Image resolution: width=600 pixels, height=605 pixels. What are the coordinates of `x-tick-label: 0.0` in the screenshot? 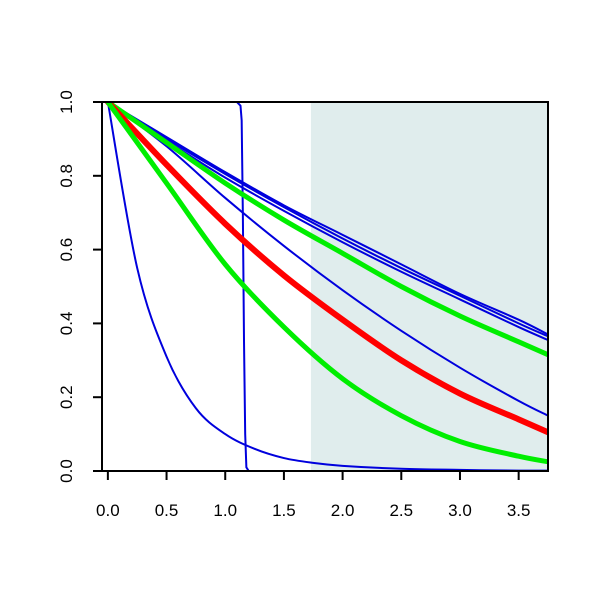 It's located at (108, 510).